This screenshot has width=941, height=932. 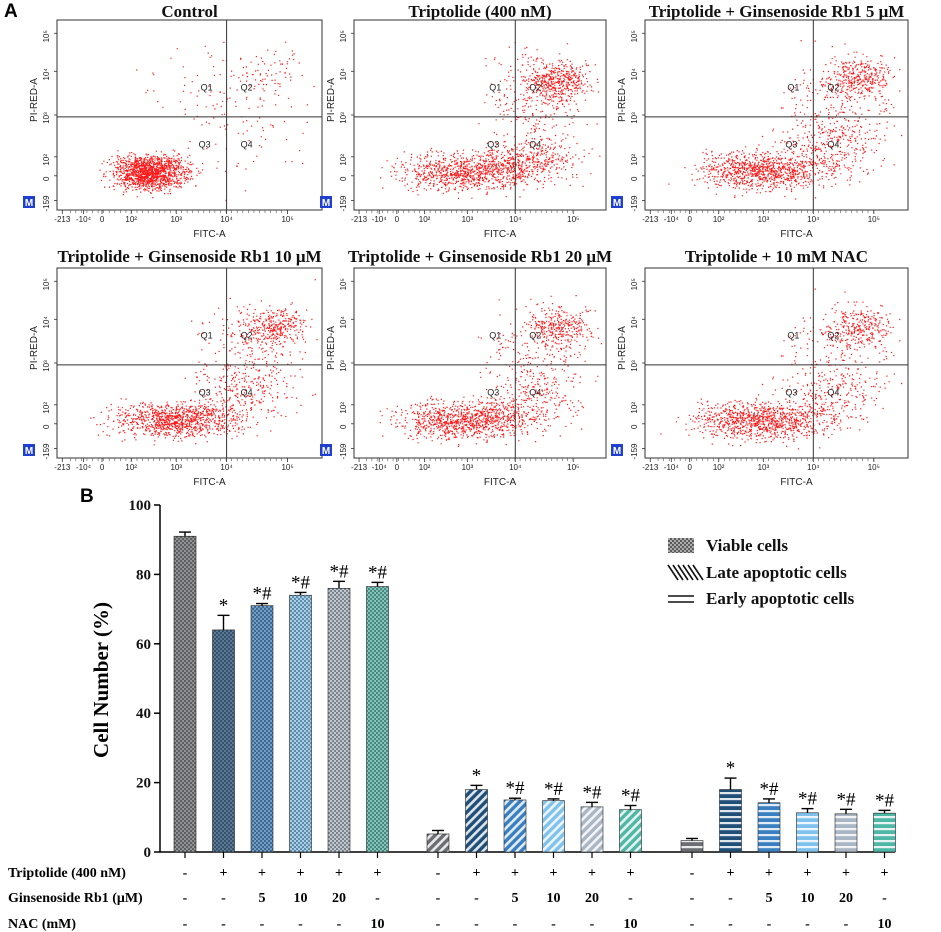 I want to click on legend-swatch-lines, so click(x=685, y=572).